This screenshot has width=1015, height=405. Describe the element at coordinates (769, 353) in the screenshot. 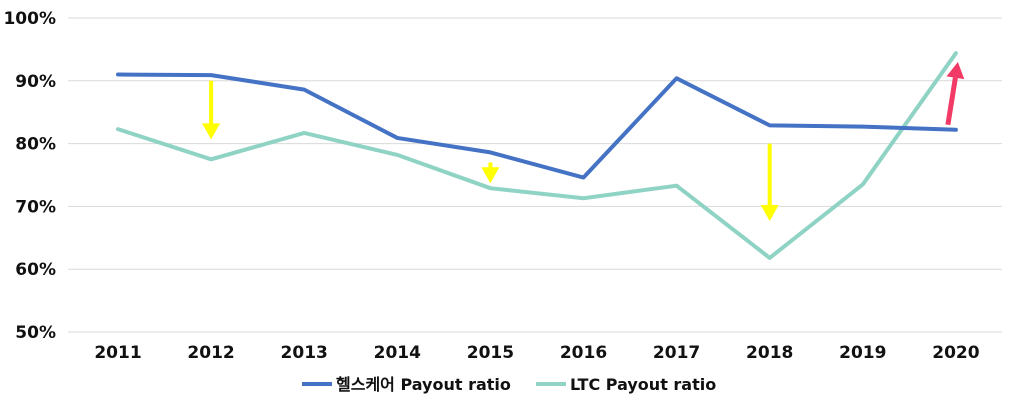

I see `x-tick-label: 2018` at that location.